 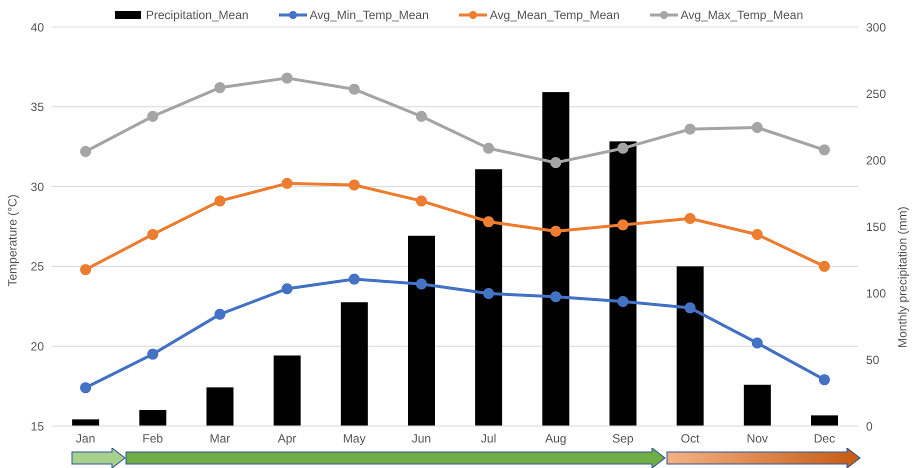 I want to click on y2-tick-label: 200, so click(x=876, y=160).